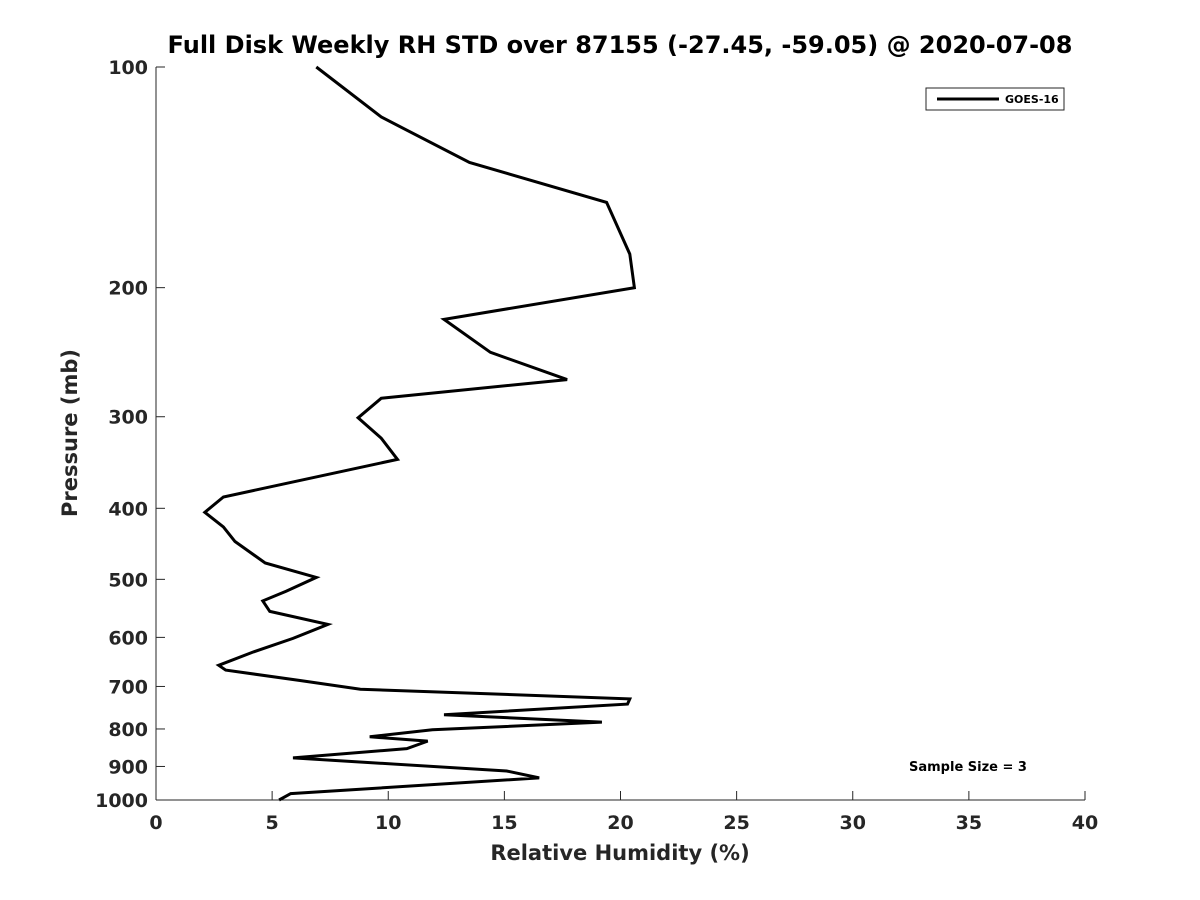 The image size is (1200, 900). Describe the element at coordinates (272, 823) in the screenshot. I see `x-tick-label: 5` at that location.